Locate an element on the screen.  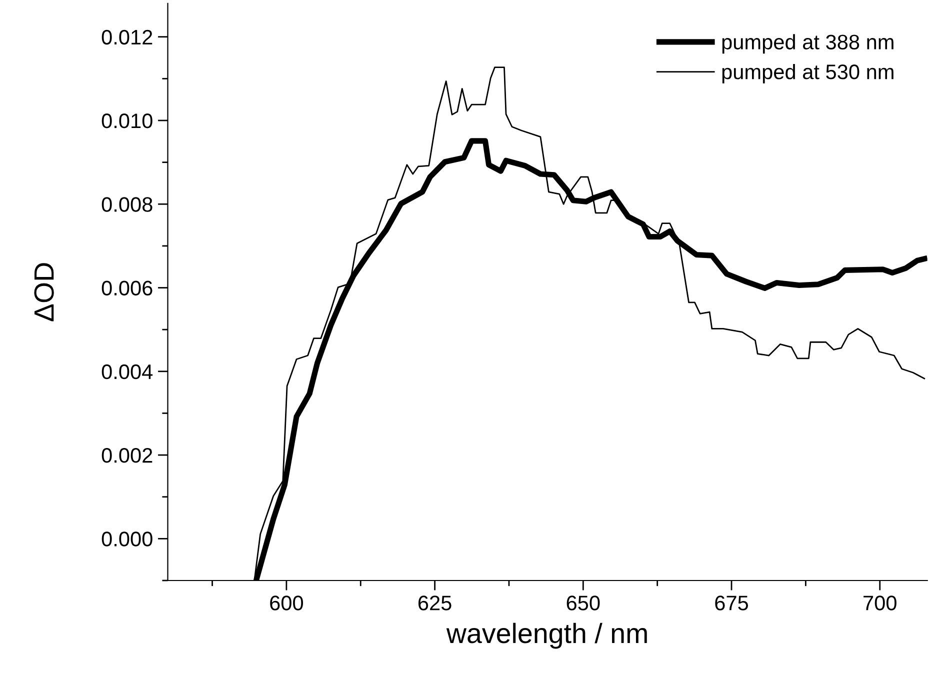
x-tick-label: 625 is located at coordinates (435, 603).